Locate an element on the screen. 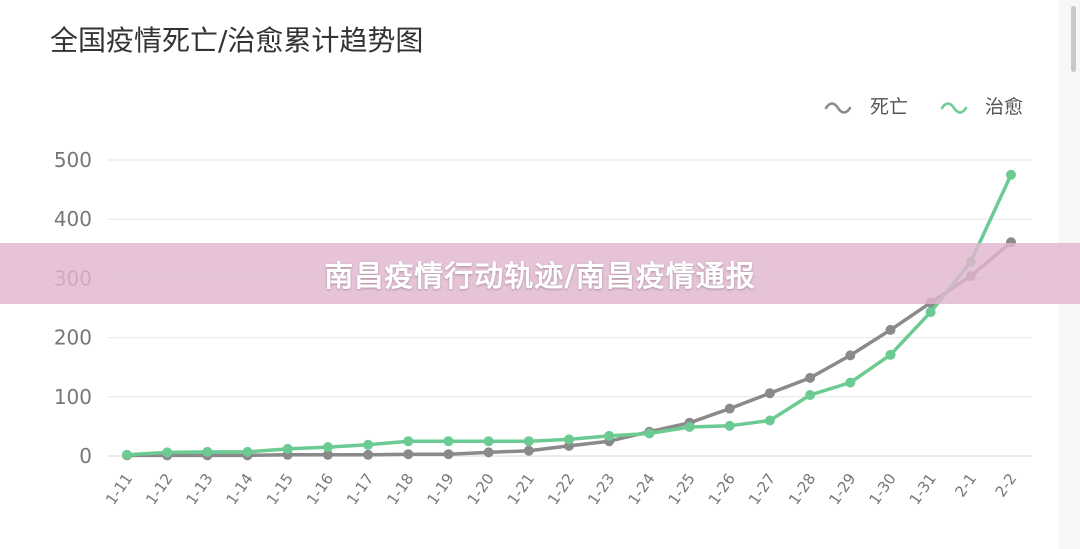 Image resolution: width=1080 pixels, height=549 pixels. x-tick-label: 1-30 is located at coordinates (882, 489).